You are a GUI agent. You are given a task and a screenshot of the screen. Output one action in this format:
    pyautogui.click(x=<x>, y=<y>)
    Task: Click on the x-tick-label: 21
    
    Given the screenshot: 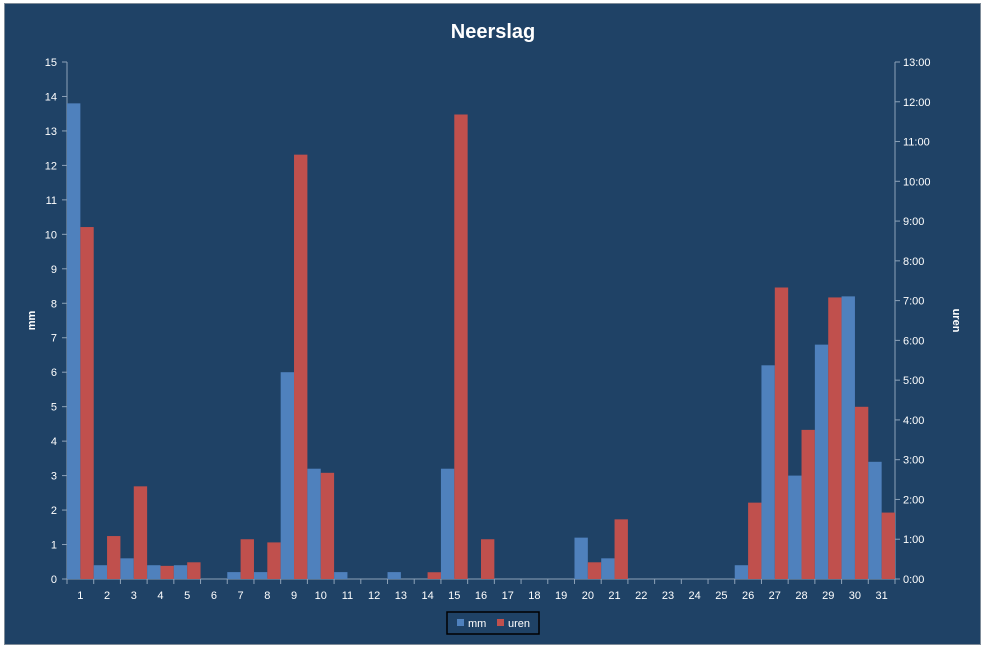 What is the action you would take?
    pyautogui.click(x=614, y=596)
    